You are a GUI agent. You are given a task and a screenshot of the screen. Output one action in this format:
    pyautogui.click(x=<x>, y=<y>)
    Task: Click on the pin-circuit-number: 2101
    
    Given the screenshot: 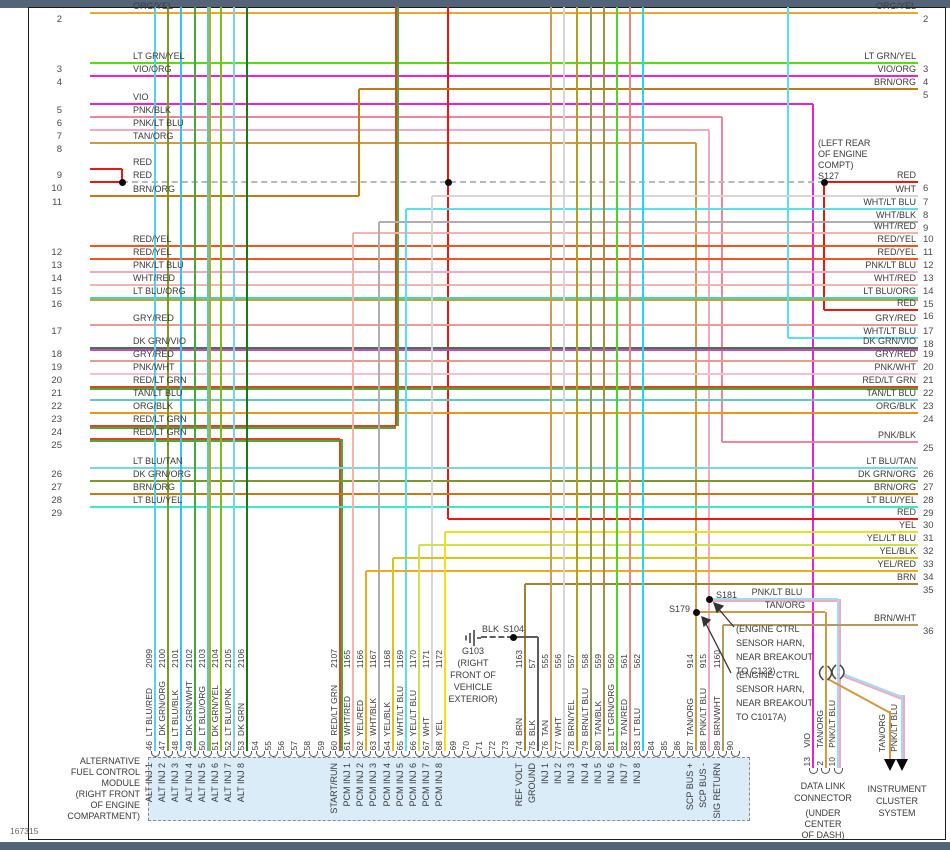 What is the action you would take?
    pyautogui.click(x=175, y=658)
    